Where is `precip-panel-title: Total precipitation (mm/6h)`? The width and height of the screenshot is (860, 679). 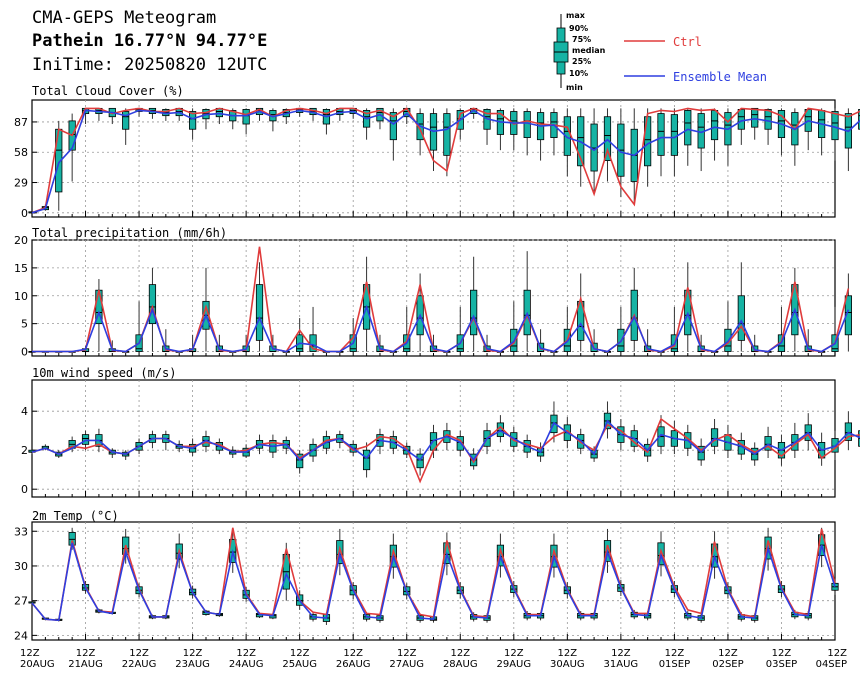 precip-panel-title: Total precipitation (mm/6h) is located at coordinates (130, 233).